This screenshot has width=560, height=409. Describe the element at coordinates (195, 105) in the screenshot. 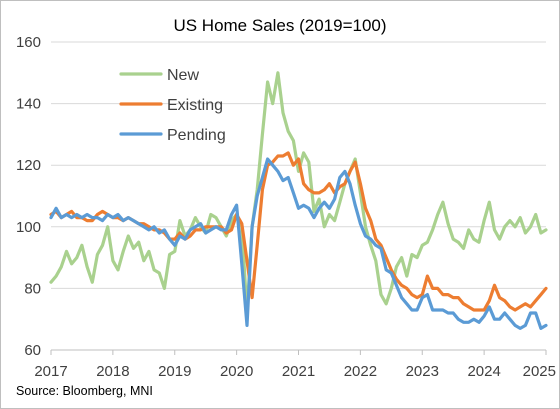

I see `legend-label-existing: Existing` at that location.